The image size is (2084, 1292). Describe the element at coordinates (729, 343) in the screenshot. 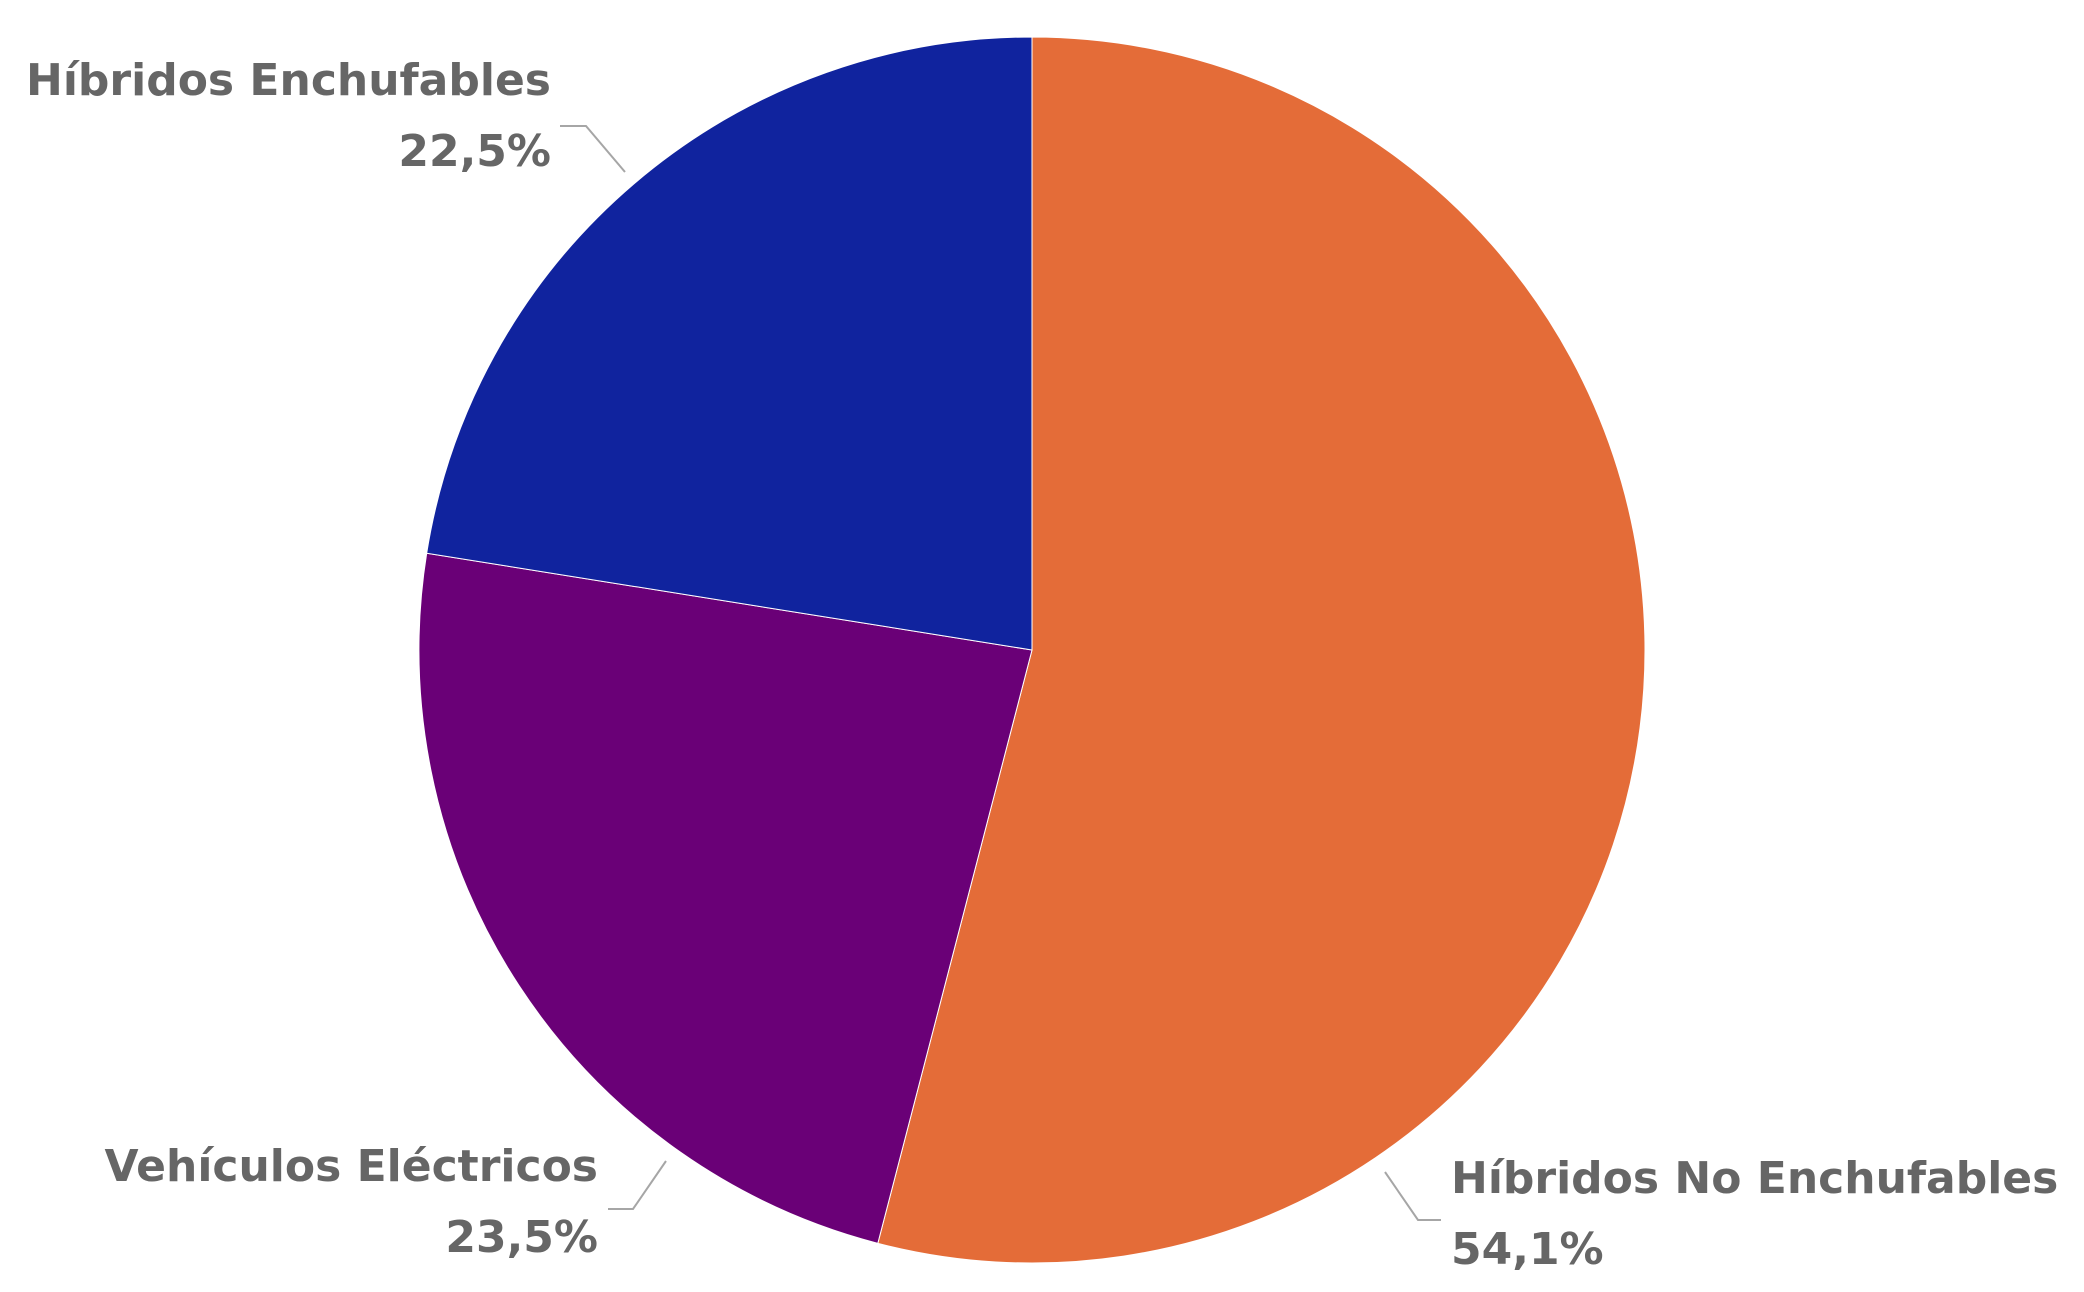

I see `pie-slice-hibridos-enchufables` at that location.